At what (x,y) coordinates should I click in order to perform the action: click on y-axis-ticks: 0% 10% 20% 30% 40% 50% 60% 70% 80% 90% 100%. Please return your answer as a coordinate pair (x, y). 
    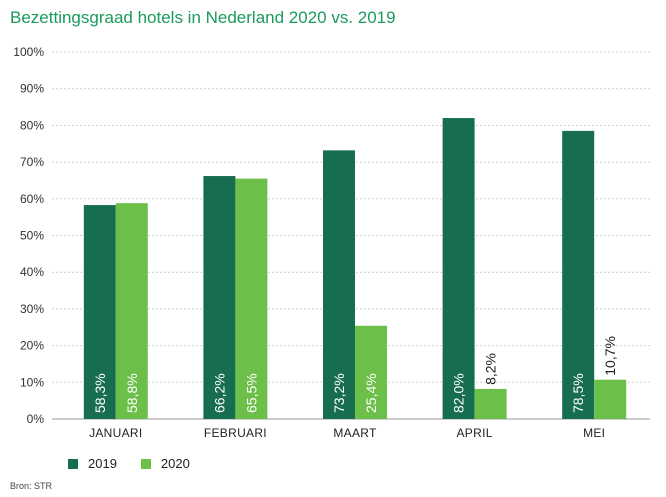
    Looking at the image, I should click on (28, 235).